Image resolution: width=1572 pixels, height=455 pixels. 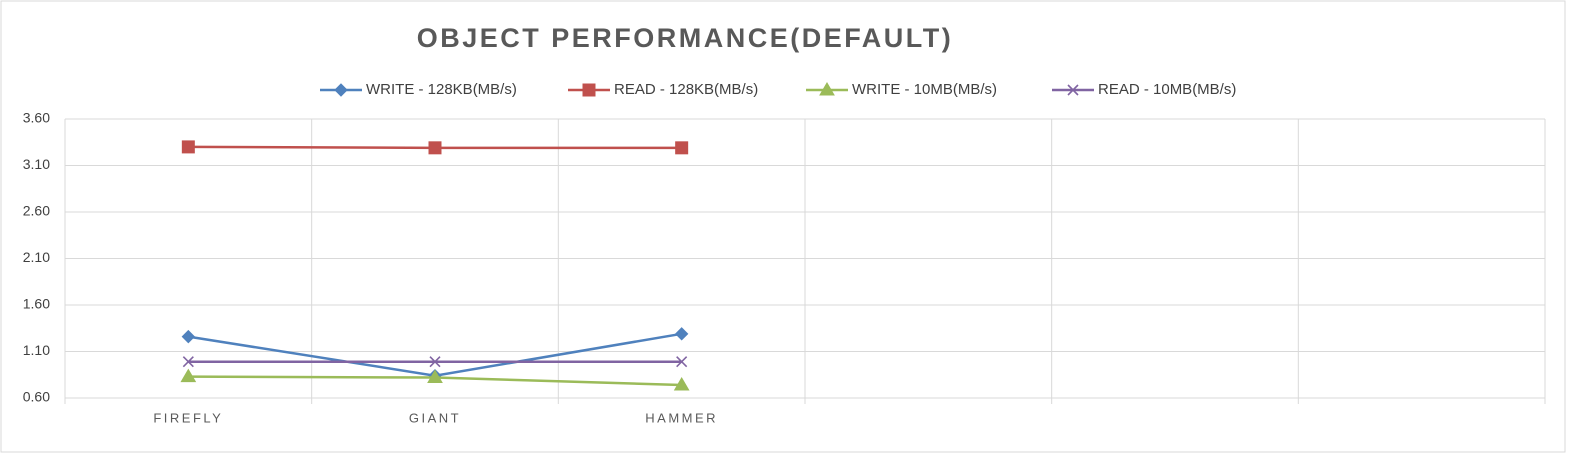 I want to click on chart-title: OBJECT PERFORMANCE(DEFAULT), so click(x=685, y=38).